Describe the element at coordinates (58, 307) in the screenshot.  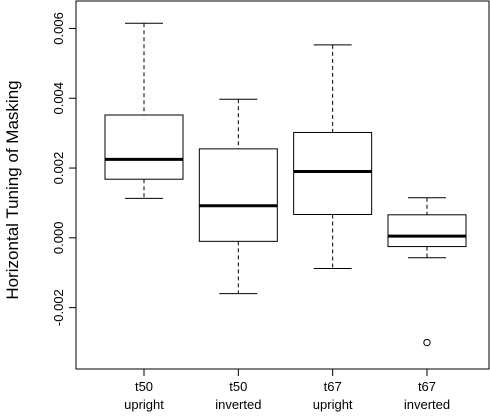
I see `y-tick-label: -0.002` at that location.